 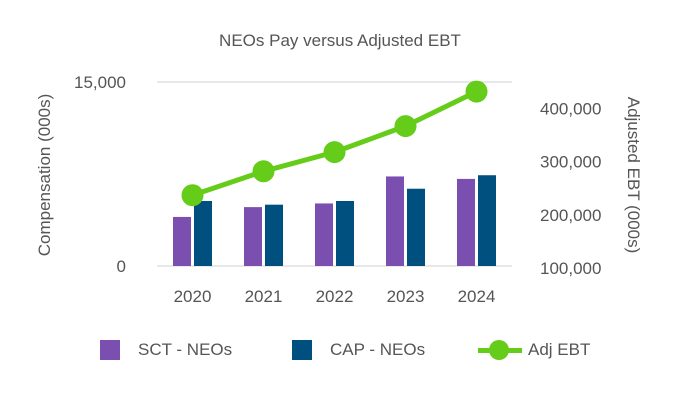 What do you see at coordinates (192, 195) in the screenshot?
I see `point-adj-ebt-2020` at bounding box center [192, 195].